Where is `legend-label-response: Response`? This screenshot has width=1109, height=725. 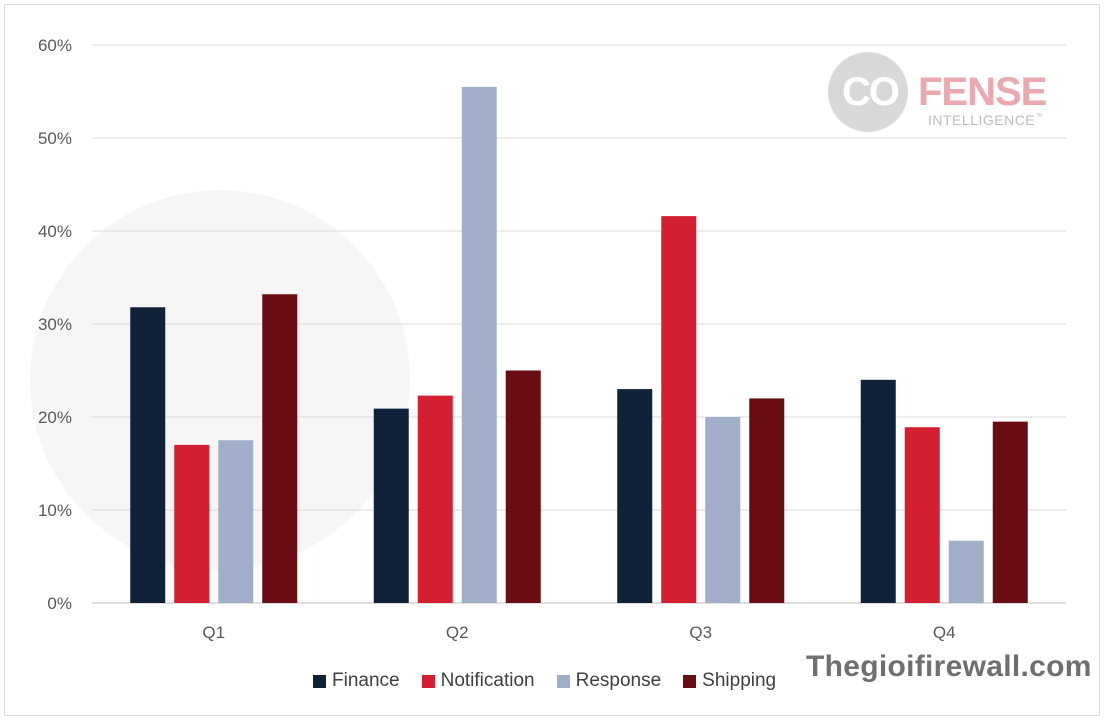 legend-label-response: Response is located at coordinates (618, 680).